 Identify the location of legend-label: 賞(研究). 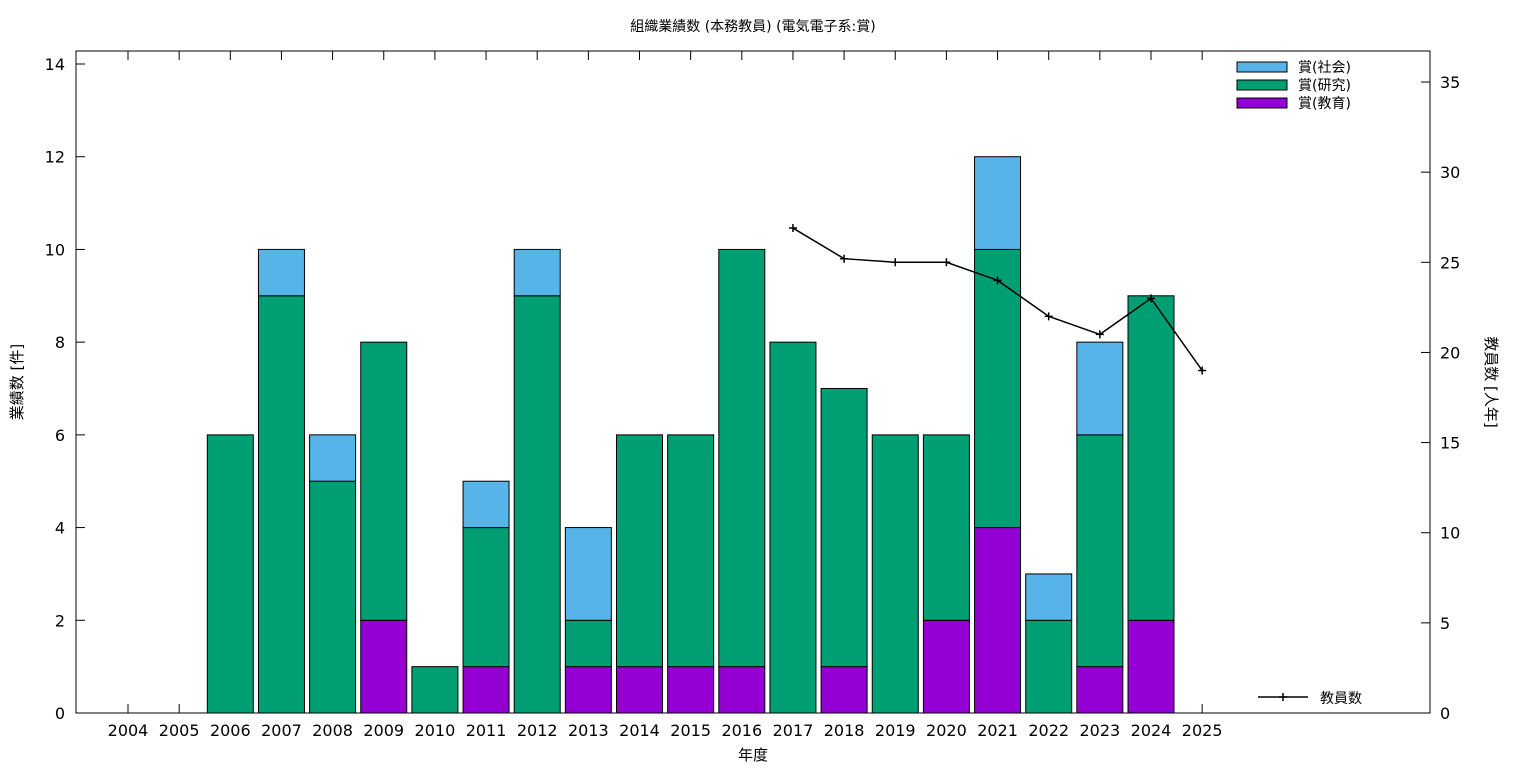
(1324, 86).